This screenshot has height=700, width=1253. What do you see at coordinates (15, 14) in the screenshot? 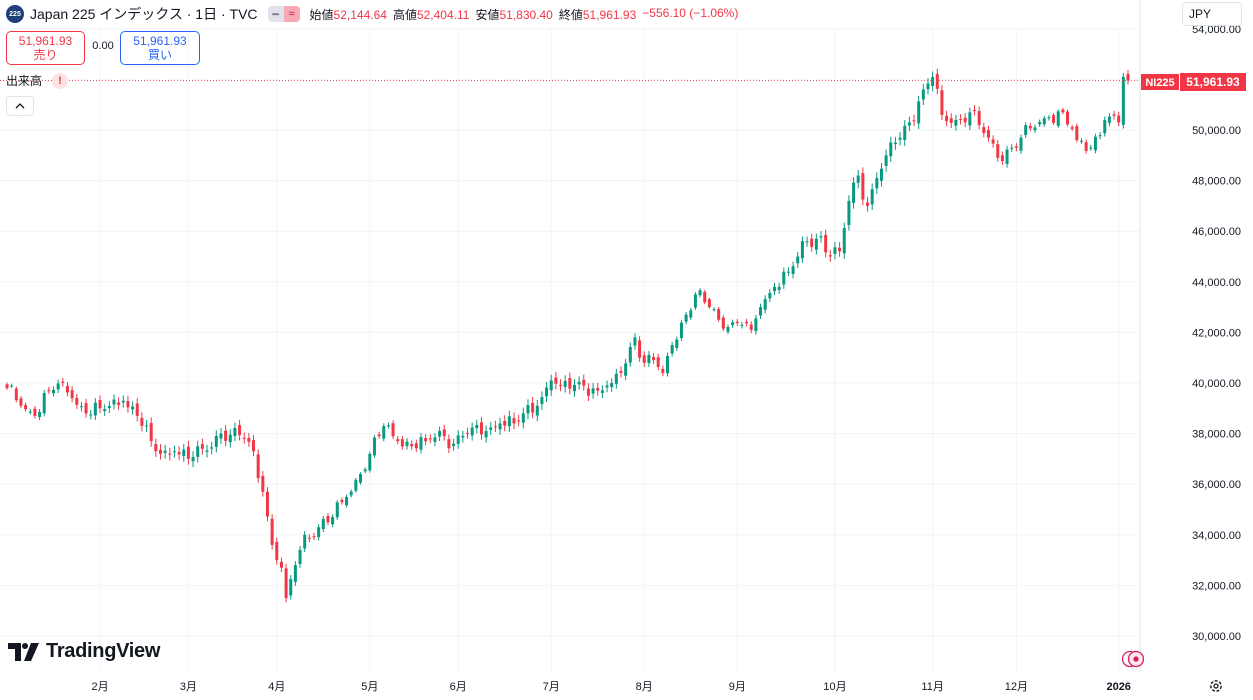
I see `symbol-logo: 225` at bounding box center [15, 14].